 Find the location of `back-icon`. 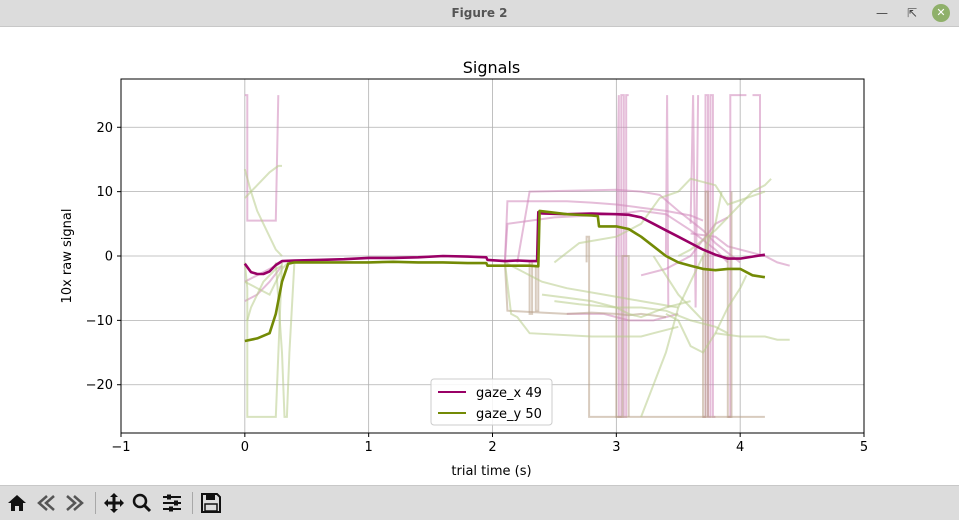

back-icon is located at coordinates (46, 503).